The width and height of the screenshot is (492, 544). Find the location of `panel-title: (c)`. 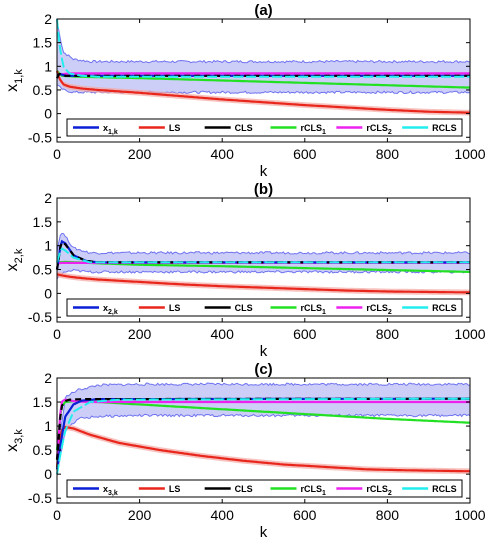

panel-title: (c) is located at coordinates (263, 369).